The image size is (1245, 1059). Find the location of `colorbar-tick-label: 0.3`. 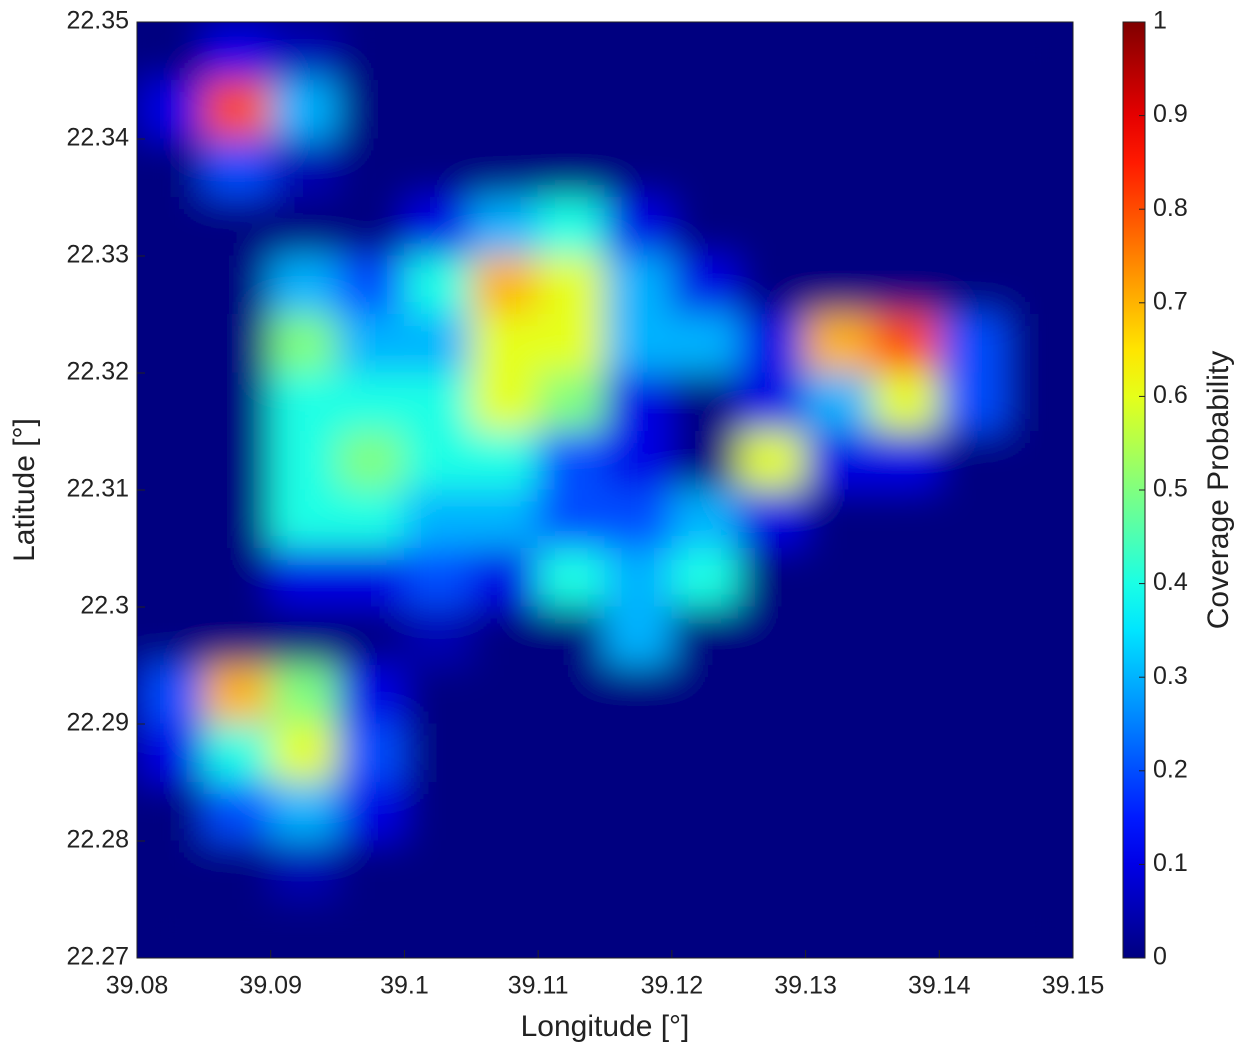

colorbar-tick-label: 0.3 is located at coordinates (1170, 676).